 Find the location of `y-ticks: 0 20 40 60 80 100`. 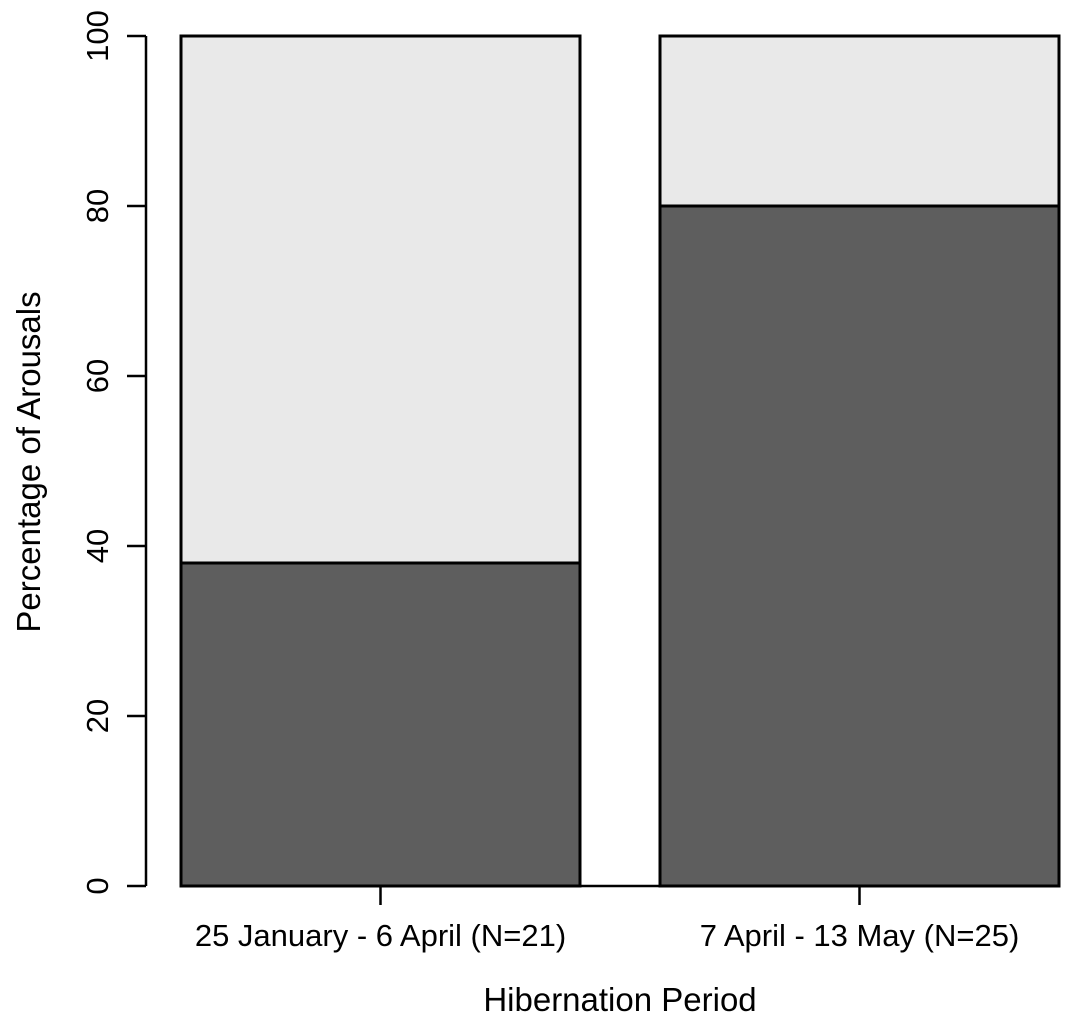

y-ticks: 0 20 40 60 80 100 is located at coordinates (113, 452).